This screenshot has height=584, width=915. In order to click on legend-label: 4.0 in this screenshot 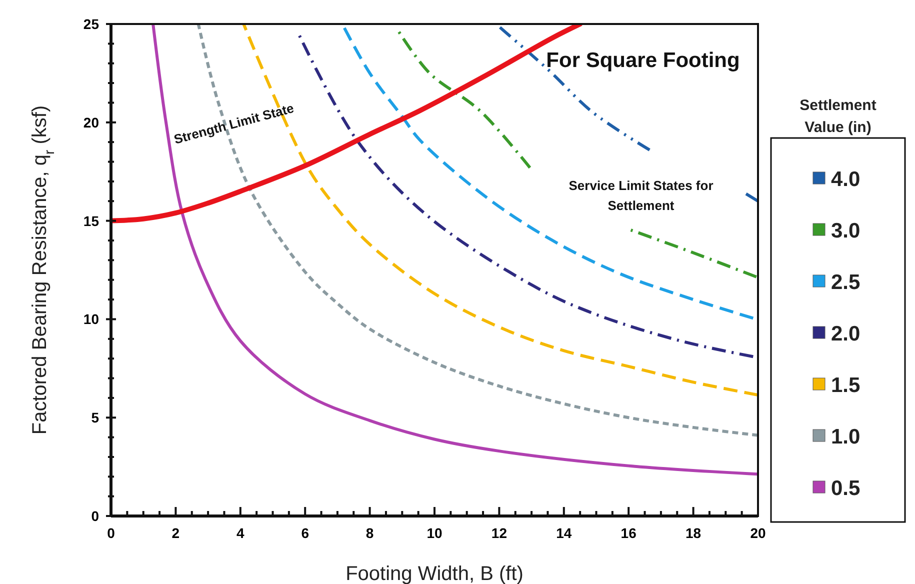, I will do `click(845, 179)`.